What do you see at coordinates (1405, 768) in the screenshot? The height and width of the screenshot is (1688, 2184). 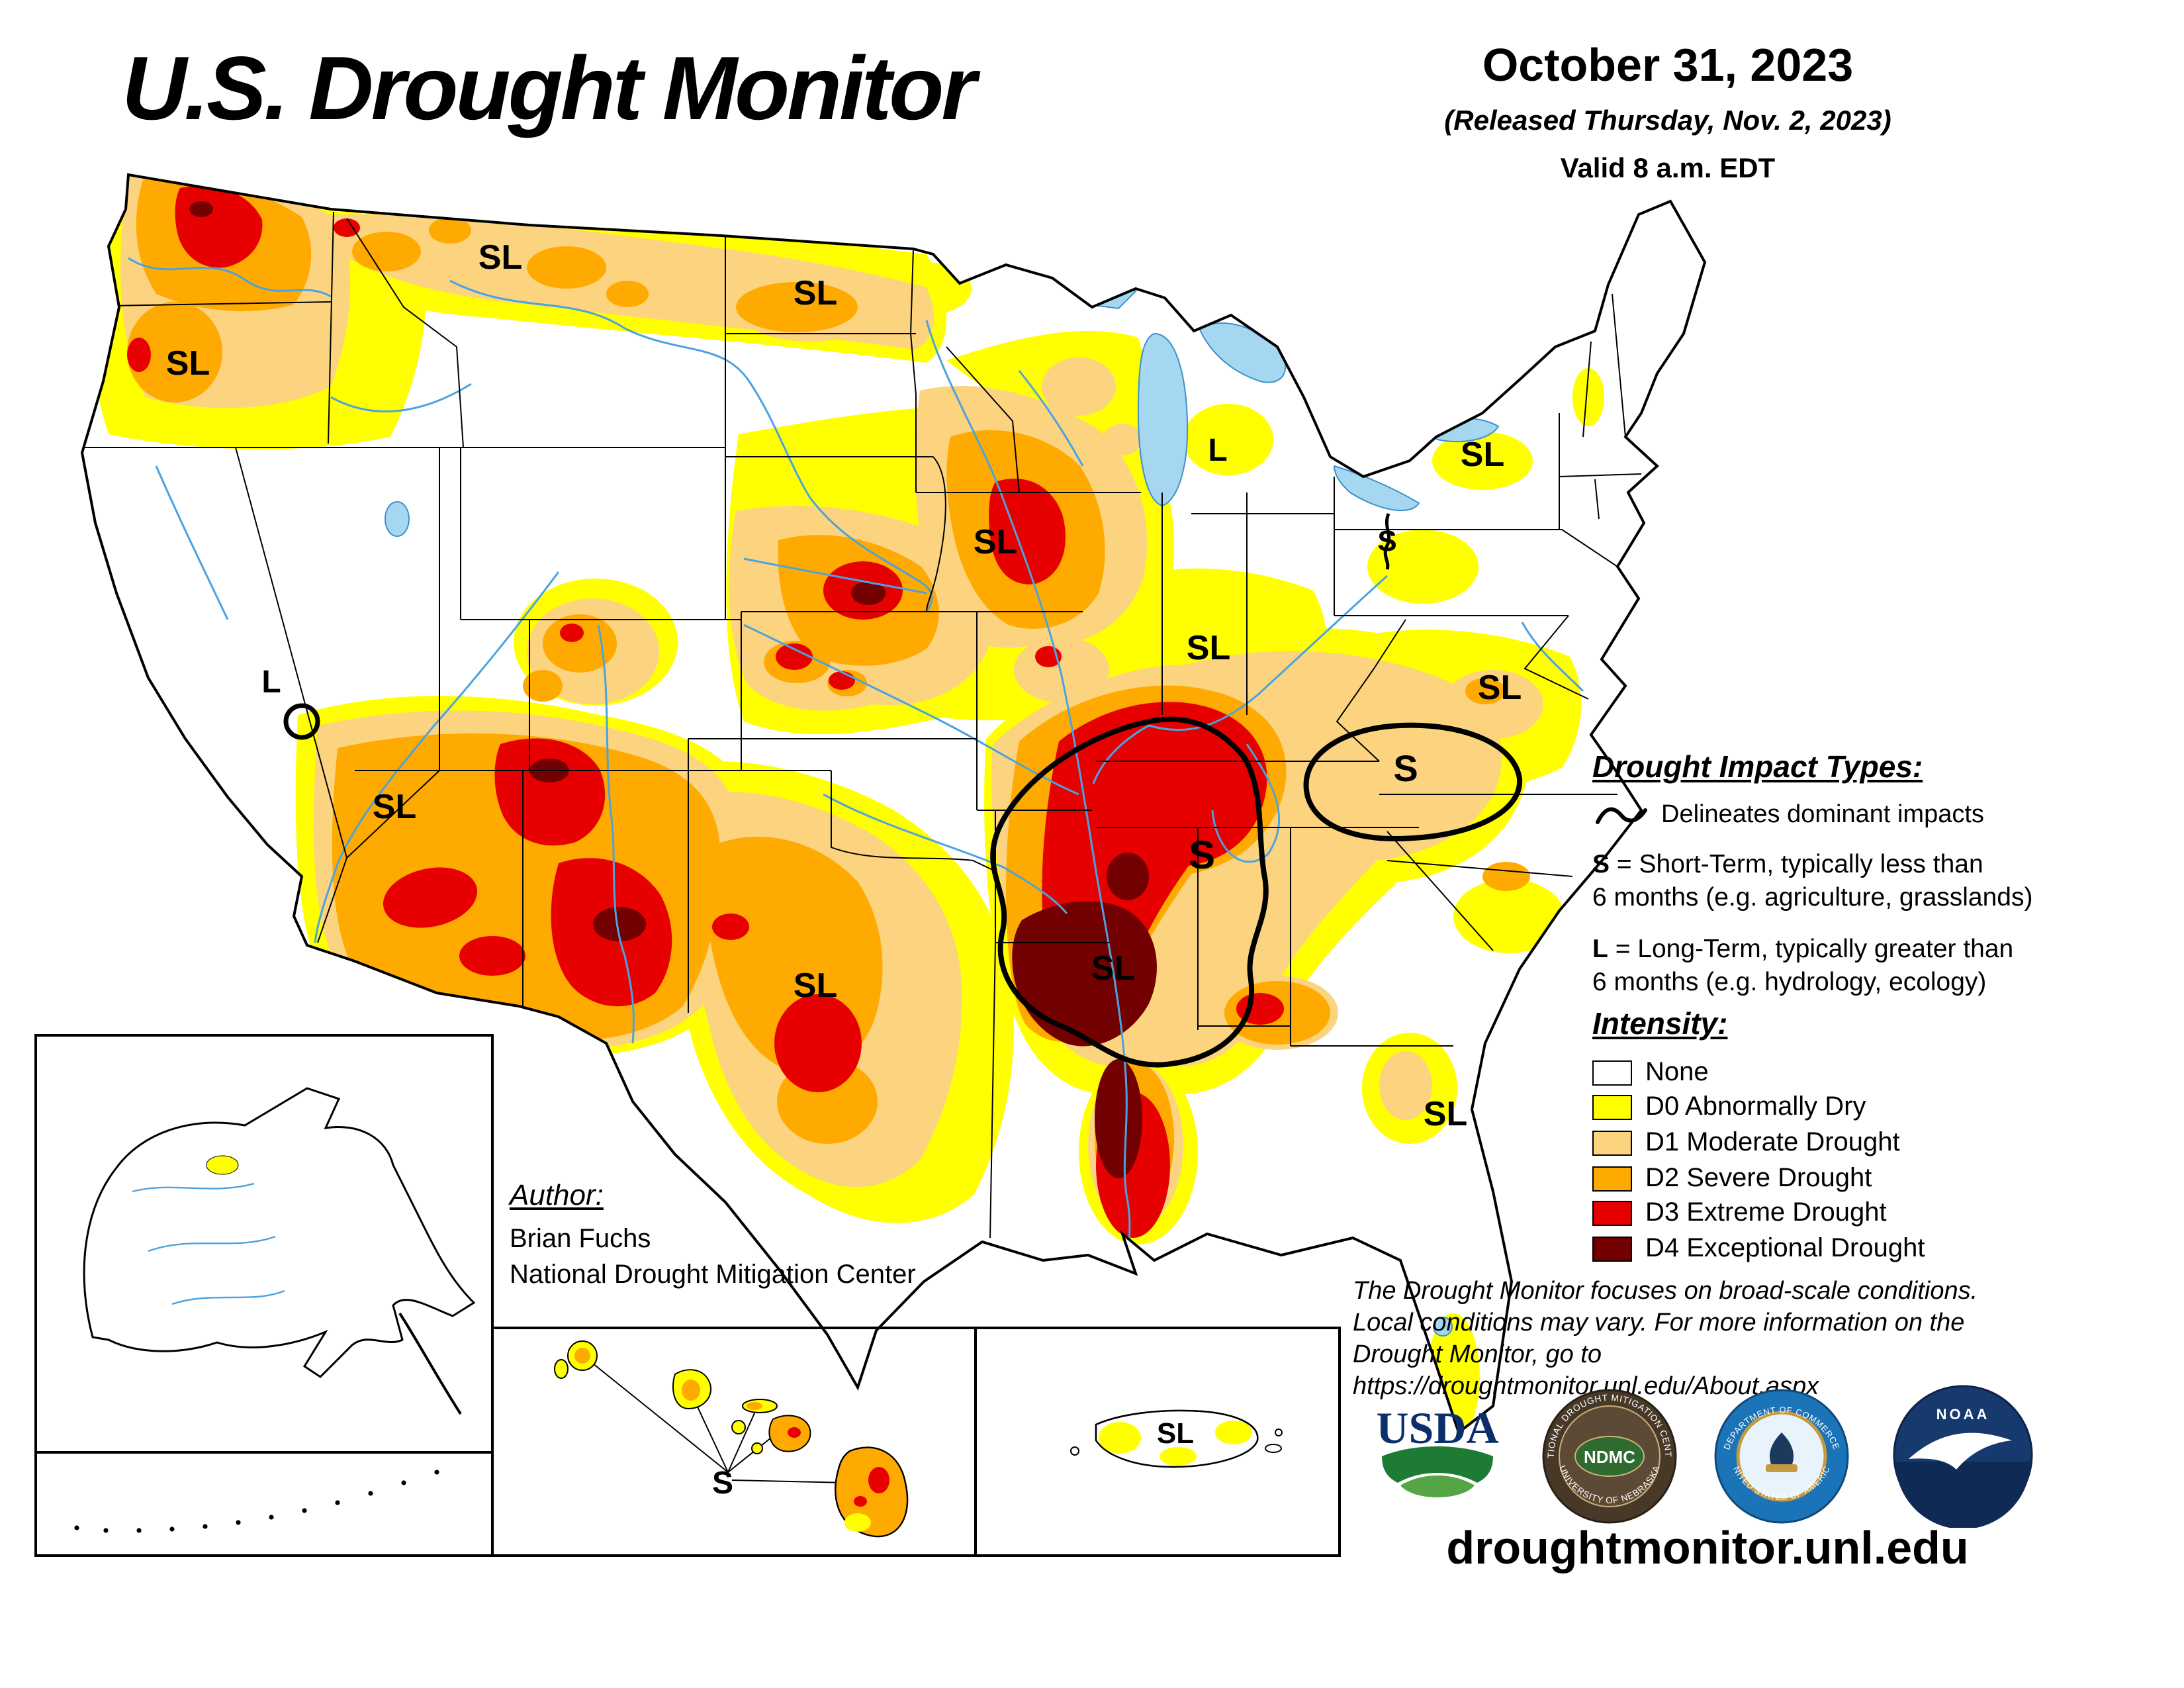 I see `map-label-georgia: S` at bounding box center [1405, 768].